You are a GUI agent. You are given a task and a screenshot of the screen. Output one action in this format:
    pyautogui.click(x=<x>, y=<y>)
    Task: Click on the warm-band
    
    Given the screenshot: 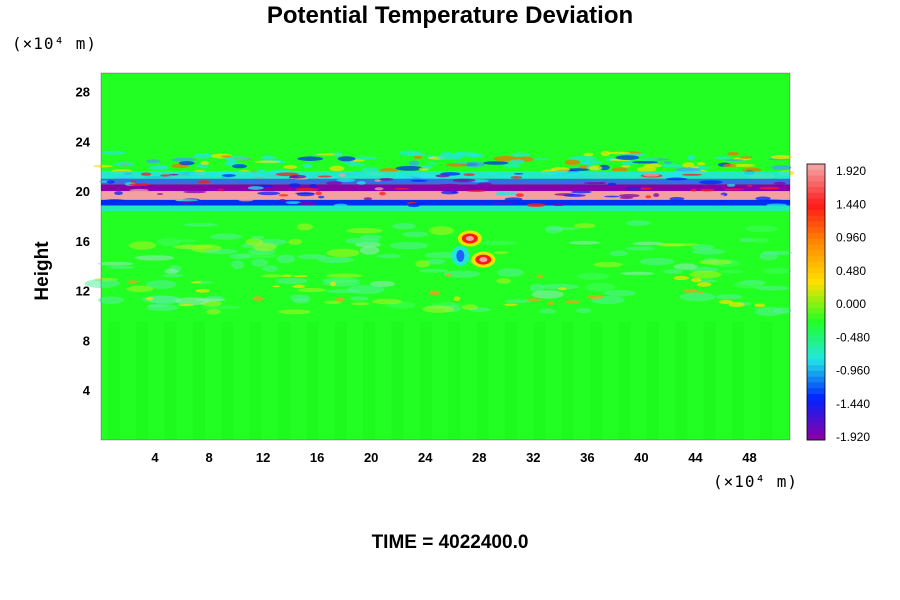 What is the action you would take?
    pyautogui.click(x=445, y=195)
    